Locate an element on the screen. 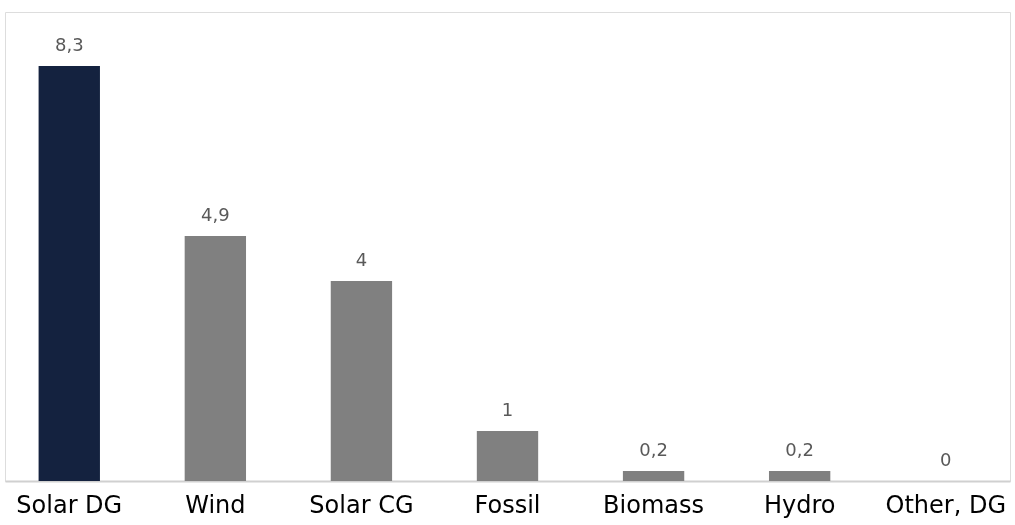  data-label: 8,3 is located at coordinates (69, 44).